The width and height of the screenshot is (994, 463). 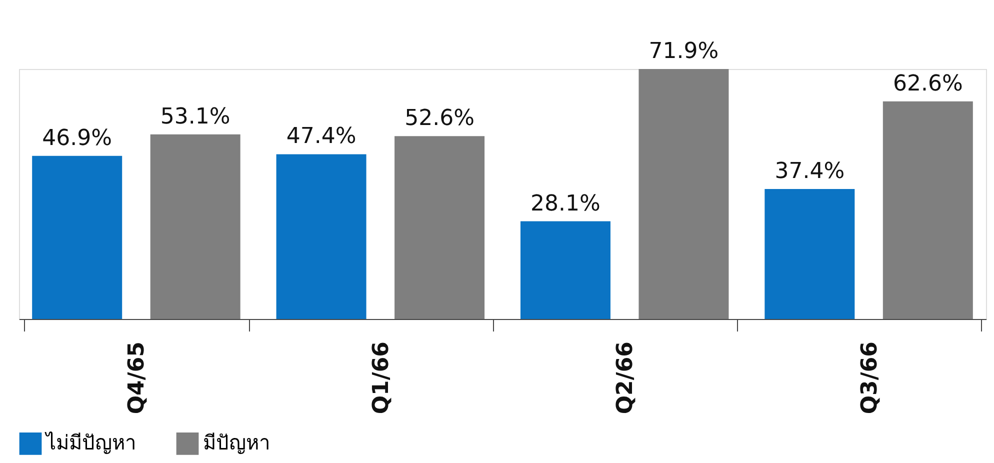 I want to click on x-tick-label: Q3/66, so click(x=869, y=378).